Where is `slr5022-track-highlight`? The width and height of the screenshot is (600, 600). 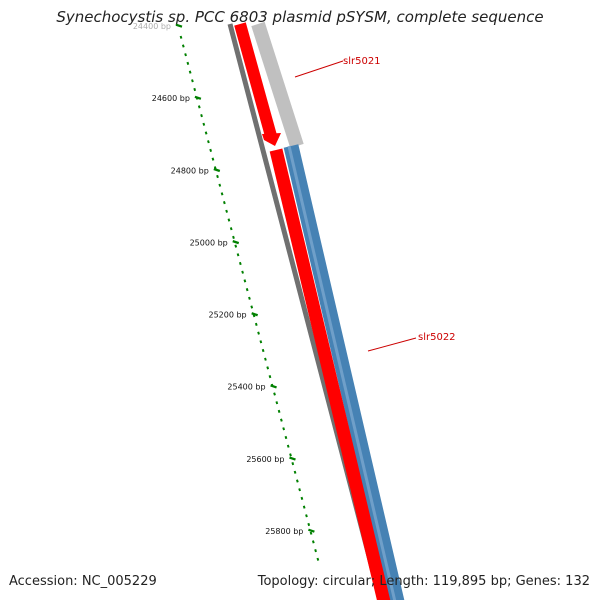
slr5022-track-highlight is located at coordinates (342, 372).